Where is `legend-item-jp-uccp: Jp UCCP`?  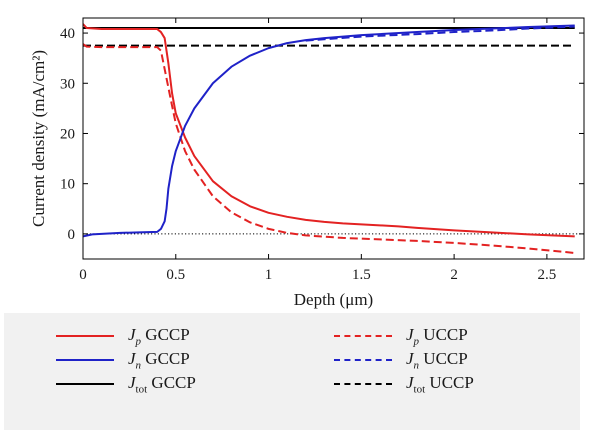
legend-item-jp-uccp: Jp UCCP is located at coordinates (401, 336).